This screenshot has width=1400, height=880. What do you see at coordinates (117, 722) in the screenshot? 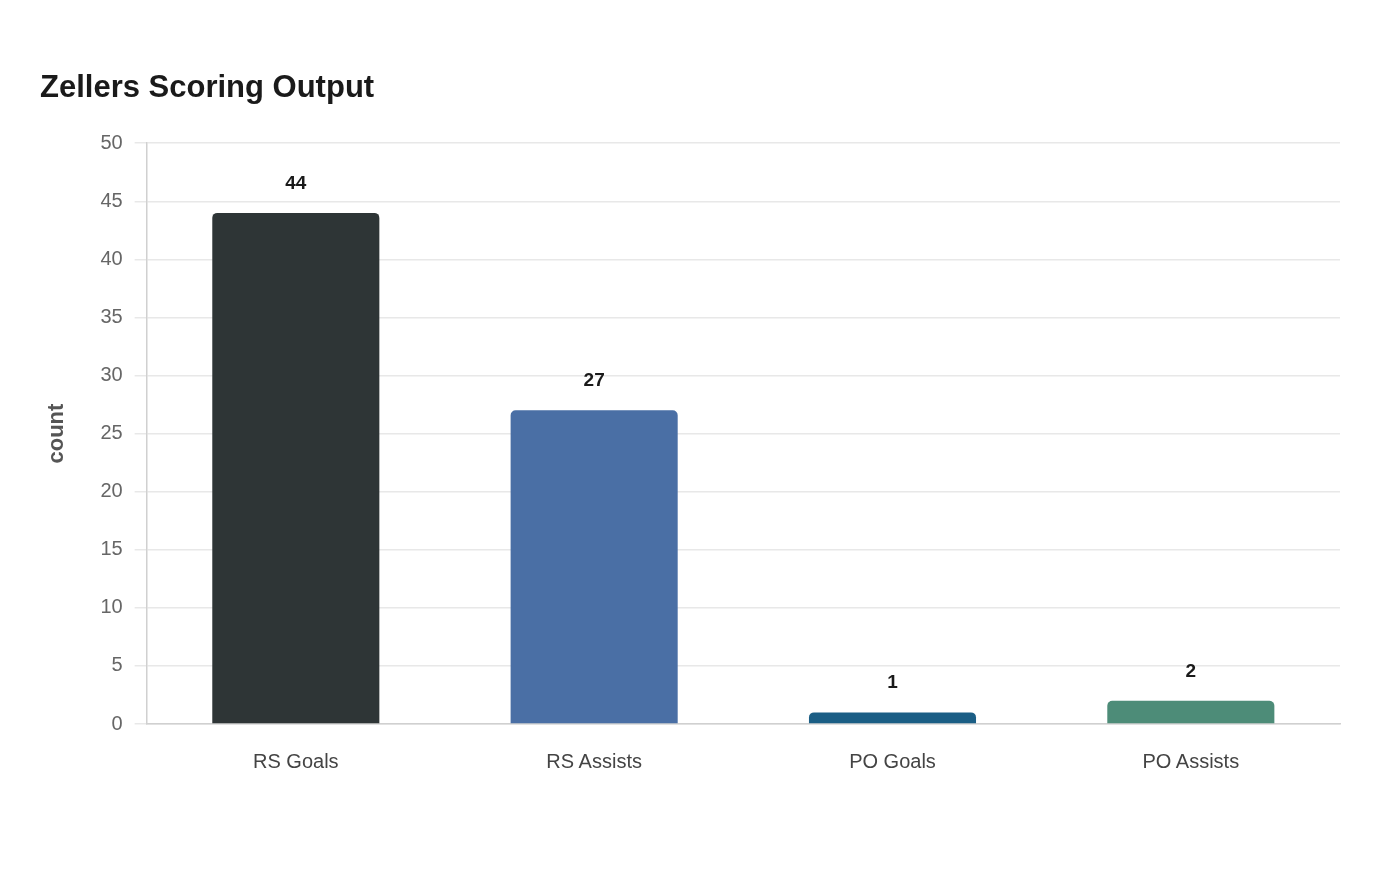
I see `y-tick-label: 0` at bounding box center [117, 722].